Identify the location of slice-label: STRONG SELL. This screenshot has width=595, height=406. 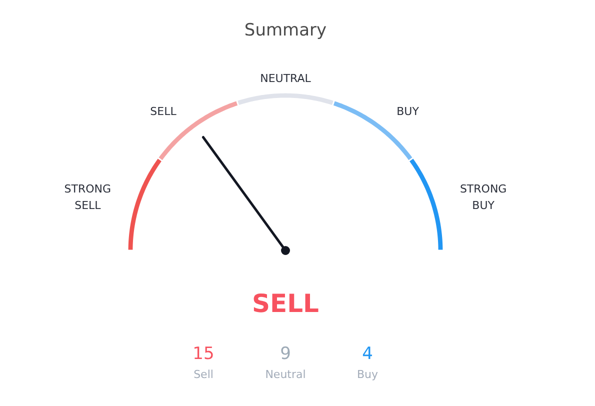
(88, 197).